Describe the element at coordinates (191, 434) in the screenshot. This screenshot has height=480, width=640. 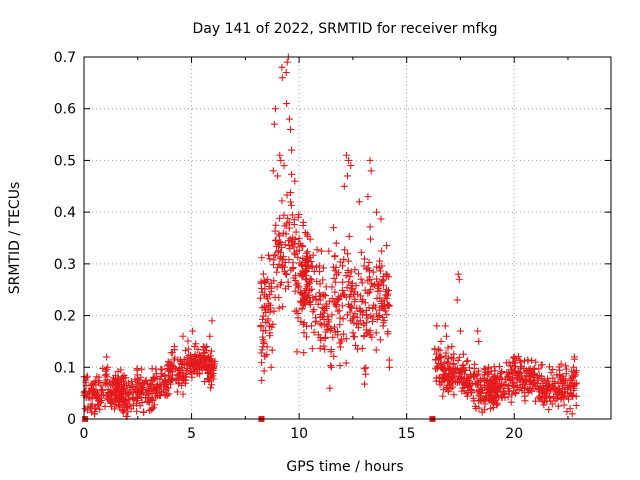
I see `x-tick-label: 5` at that location.